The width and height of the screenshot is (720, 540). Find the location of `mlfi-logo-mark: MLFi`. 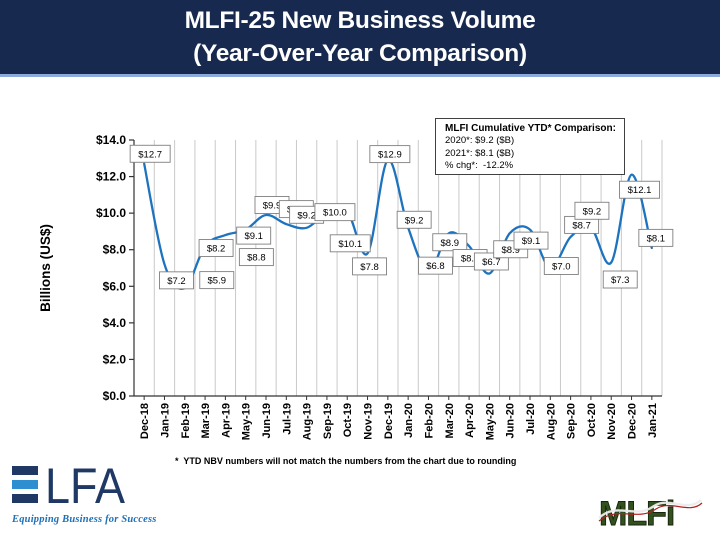

mlfi-logo-mark: MLFi is located at coordinates (650, 514).